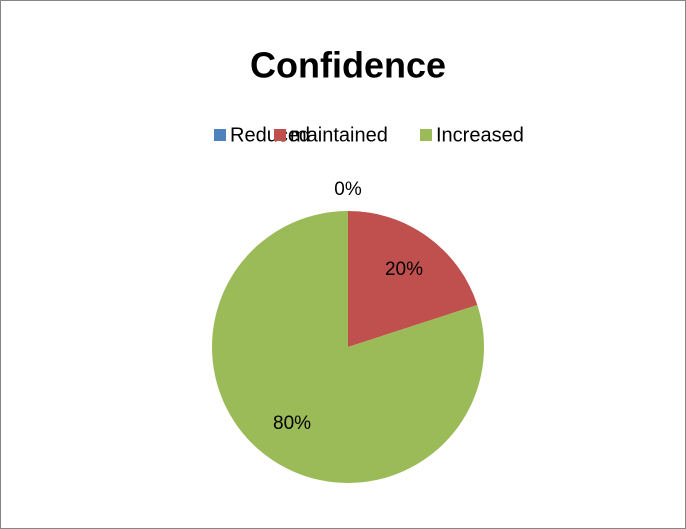 The height and width of the screenshot is (529, 686). Describe the element at coordinates (348, 65) in the screenshot. I see `chart-title: Confidence` at that location.